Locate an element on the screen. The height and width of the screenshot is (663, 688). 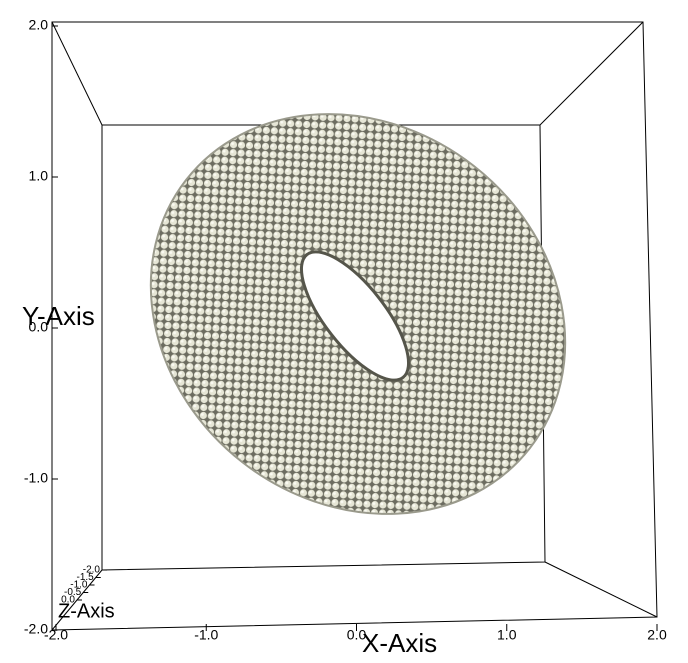
z-tick-label: -1.0 is located at coordinates (79, 585).